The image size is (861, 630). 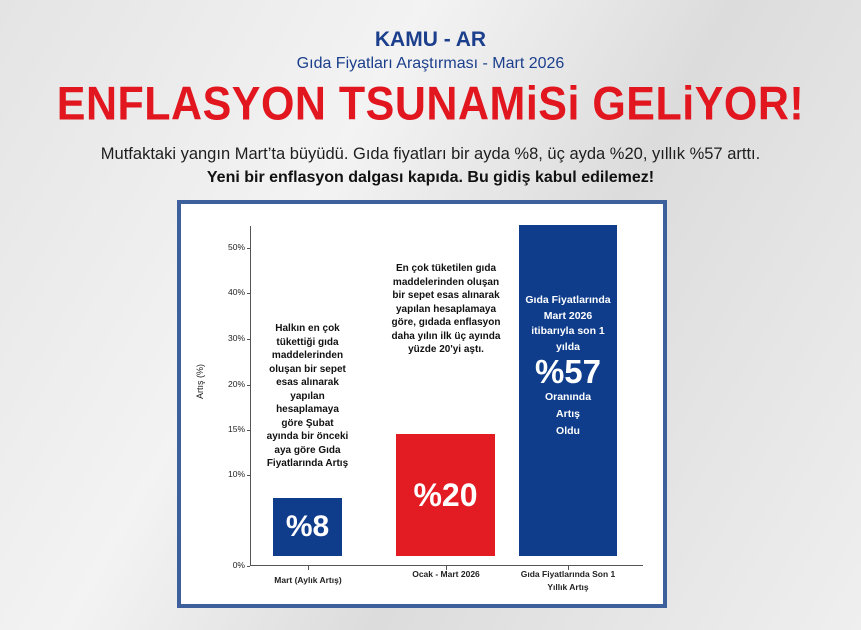 What do you see at coordinates (568, 580) in the screenshot?
I see `category-label-3: Gıda Fiyatlarında Son 1 Yıllık Artış` at bounding box center [568, 580].